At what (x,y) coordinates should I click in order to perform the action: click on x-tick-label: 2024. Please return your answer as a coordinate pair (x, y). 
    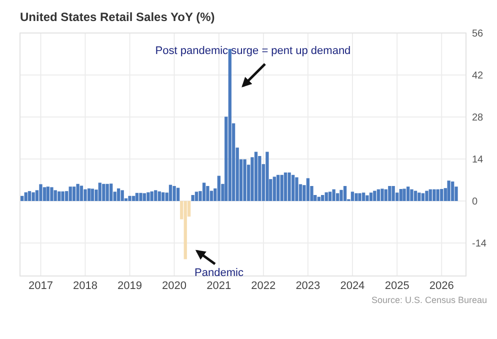
    Looking at the image, I should click on (352, 286).